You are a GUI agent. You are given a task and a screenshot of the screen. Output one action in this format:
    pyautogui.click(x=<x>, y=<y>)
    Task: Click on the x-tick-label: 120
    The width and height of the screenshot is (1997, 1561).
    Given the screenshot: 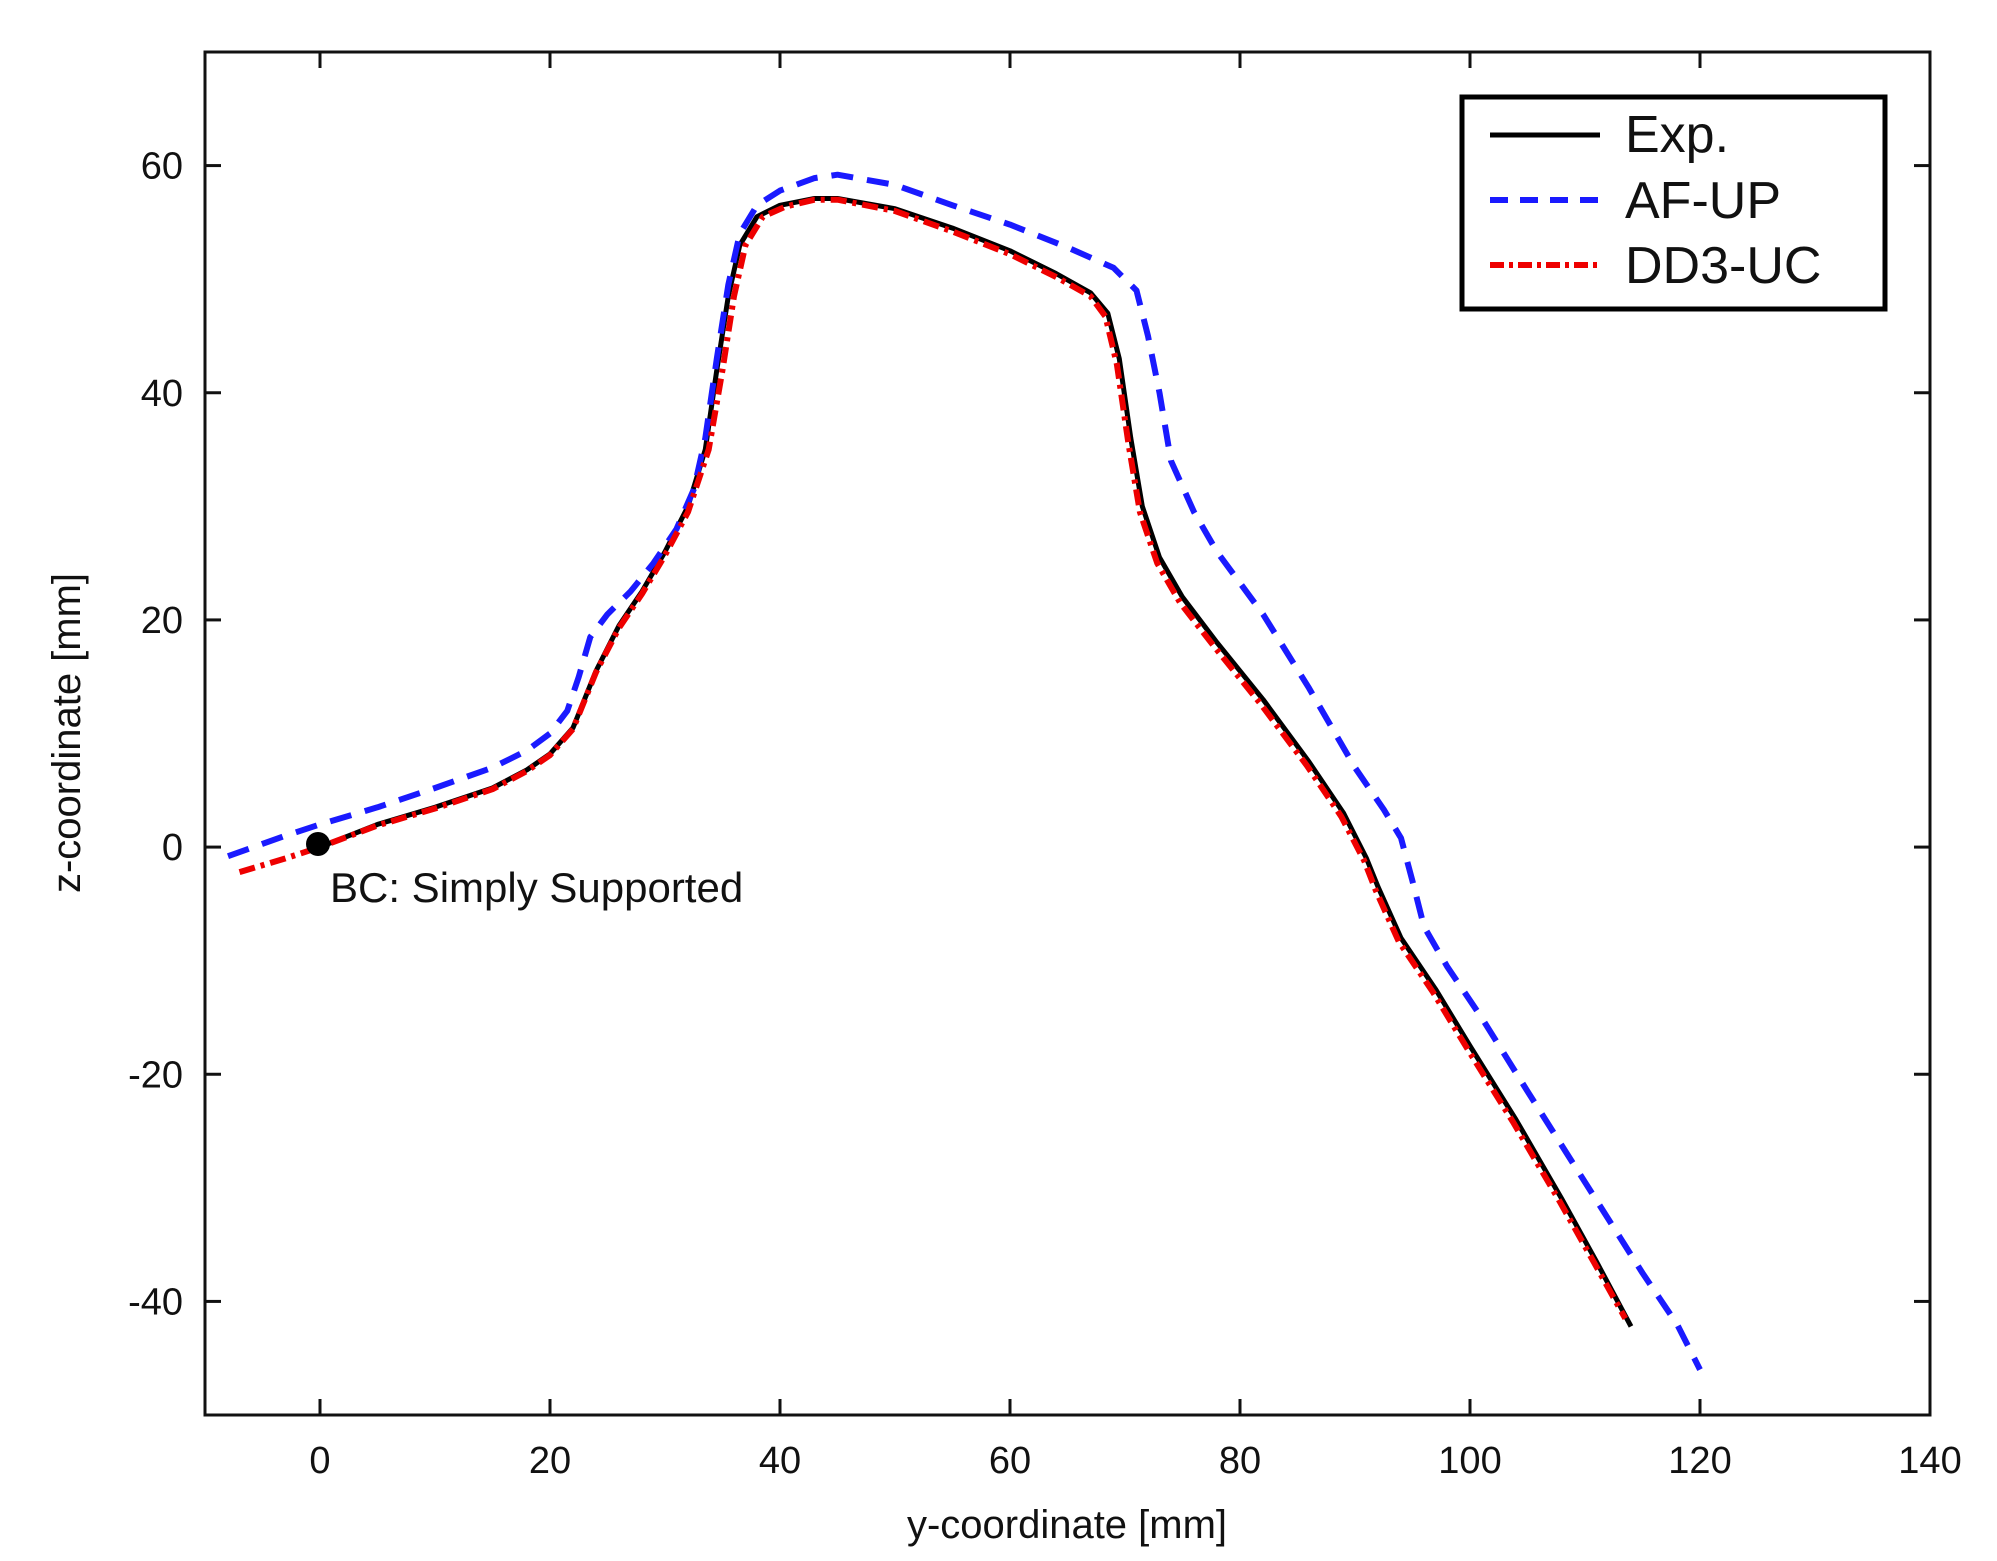 What is the action you would take?
    pyautogui.click(x=1699, y=1461)
    